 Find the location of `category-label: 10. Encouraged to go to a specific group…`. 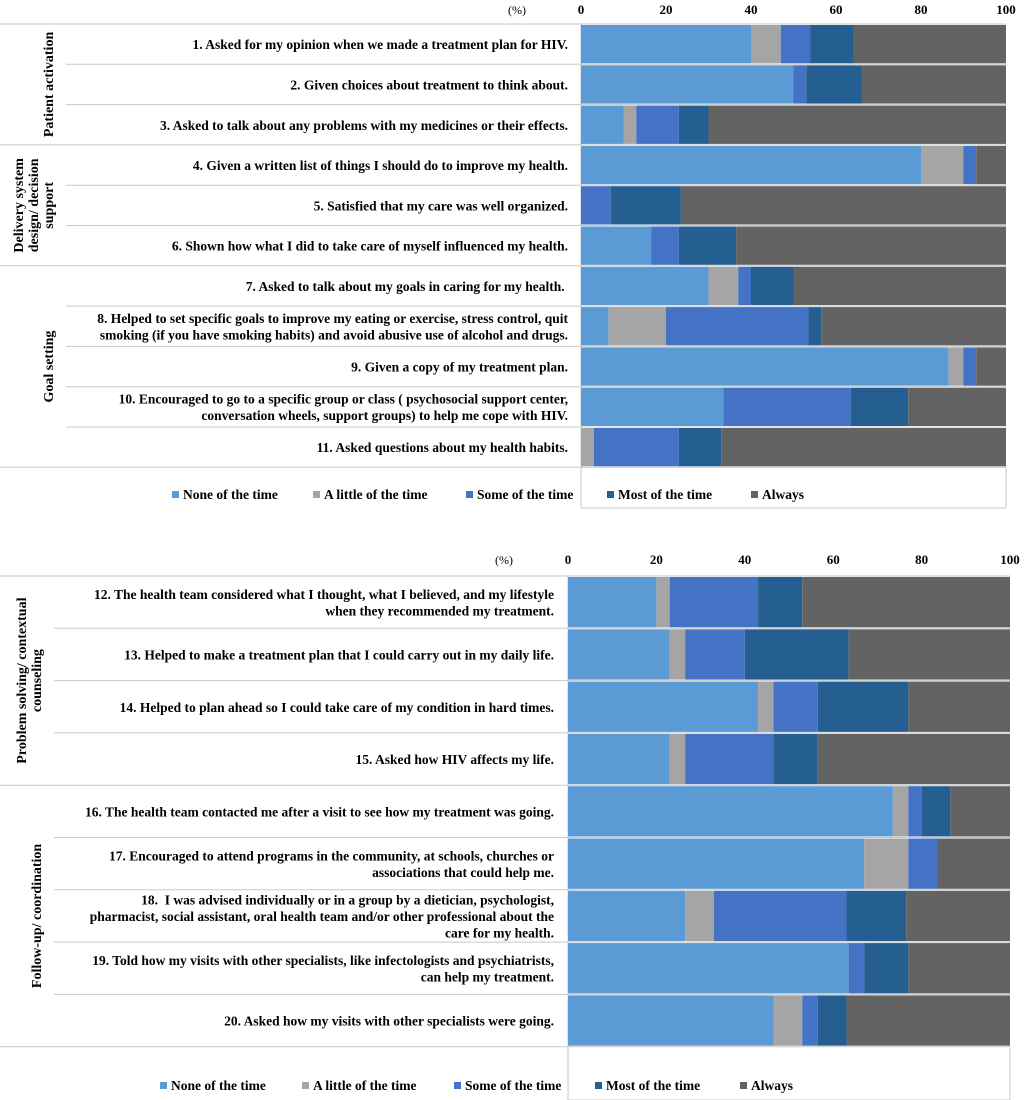

category-label: 10. Encouraged to go to a specific group… is located at coordinates (343, 408).